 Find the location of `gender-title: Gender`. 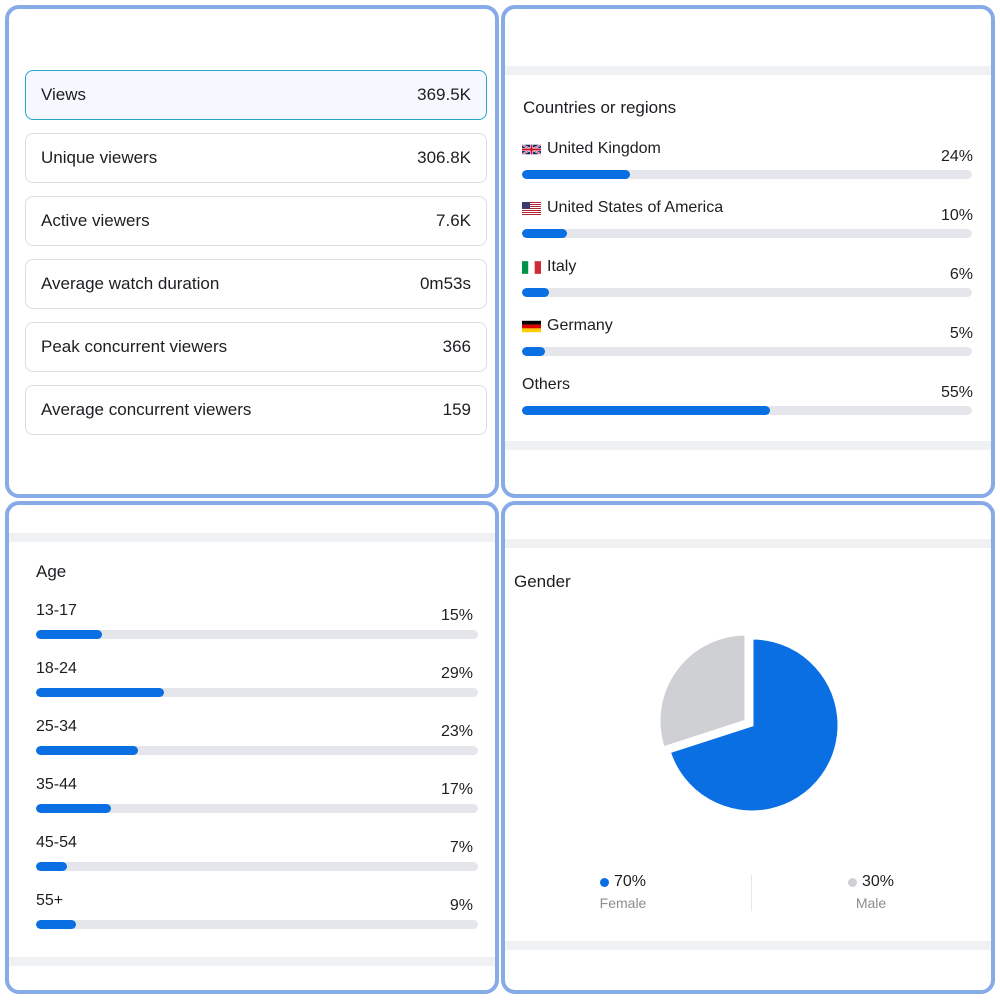

gender-title: Gender is located at coordinates (542, 581).